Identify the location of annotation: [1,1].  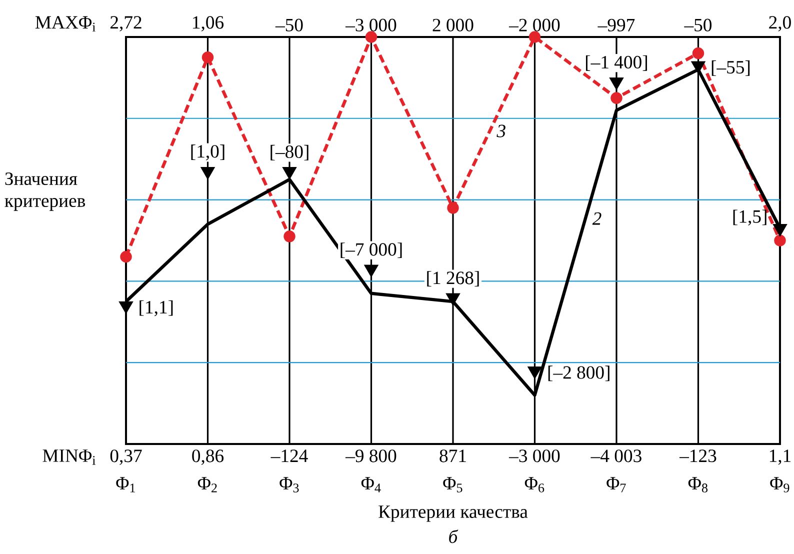
(156, 308).